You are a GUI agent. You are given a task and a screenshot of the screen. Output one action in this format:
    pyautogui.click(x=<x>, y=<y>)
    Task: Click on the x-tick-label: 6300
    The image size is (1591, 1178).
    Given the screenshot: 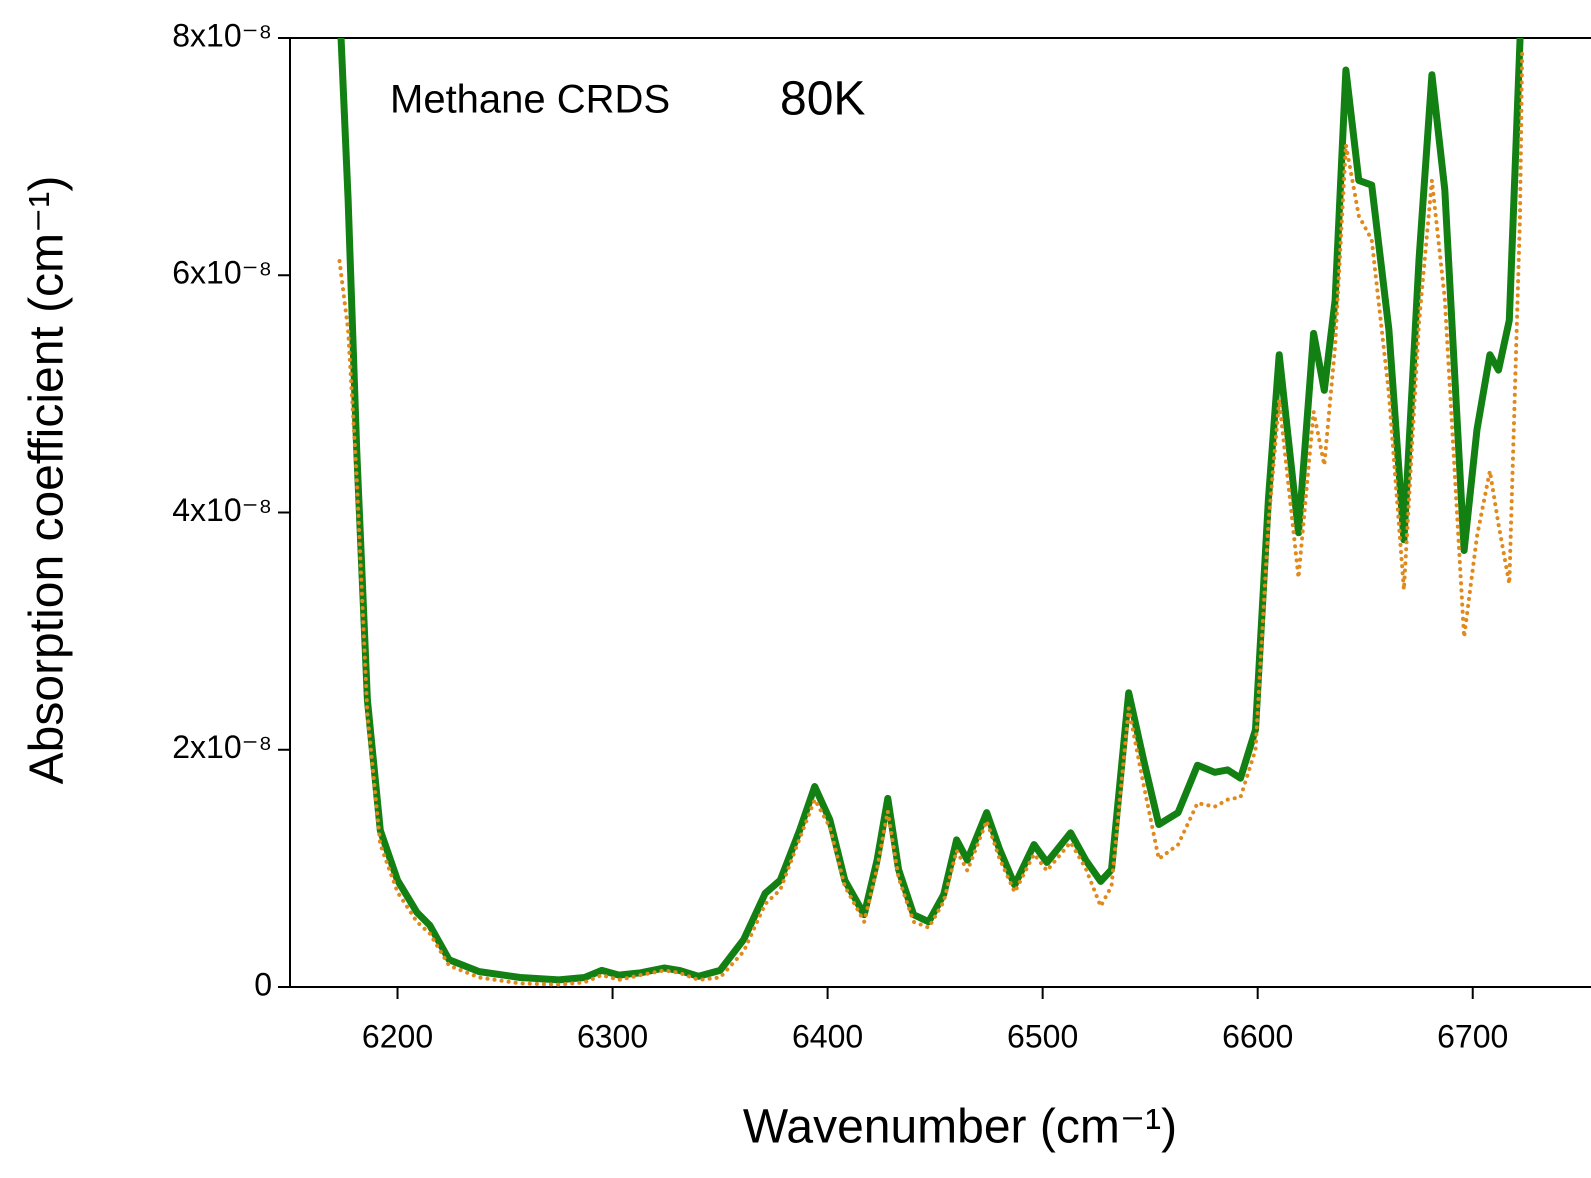 What is the action you would take?
    pyautogui.click(x=612, y=1036)
    